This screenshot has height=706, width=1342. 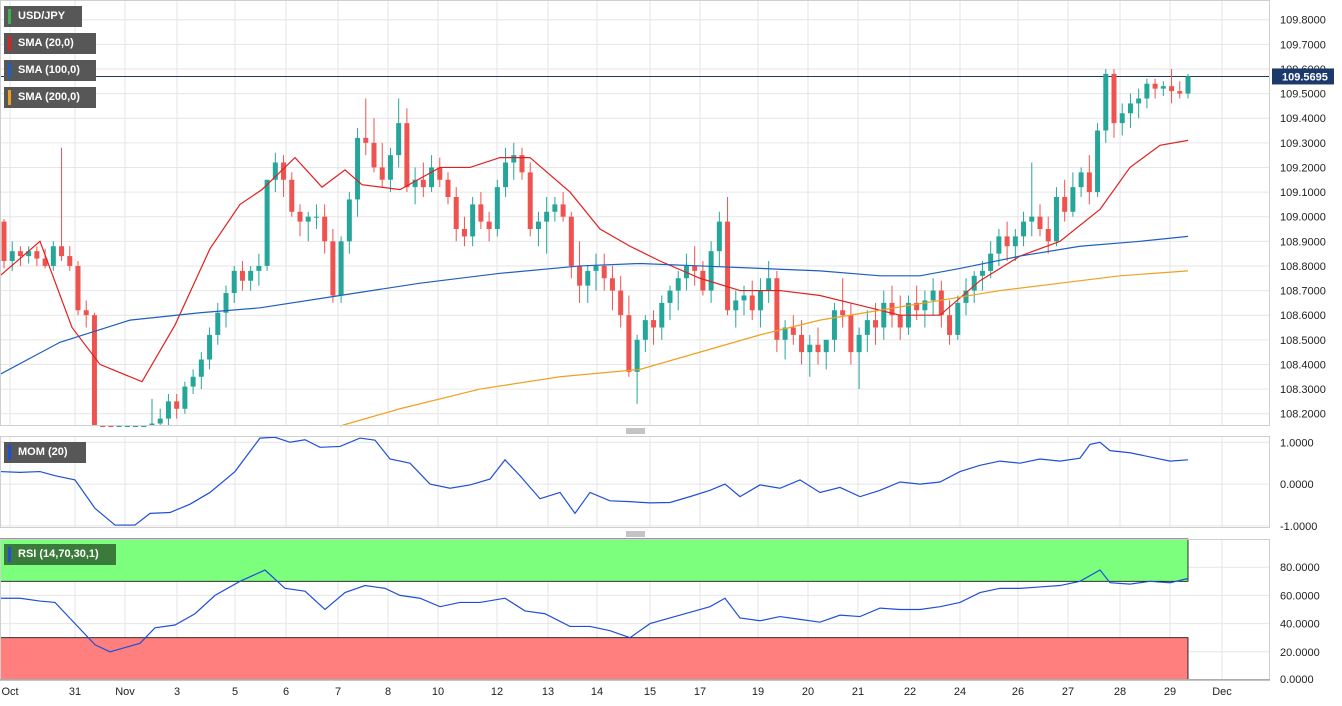 I want to click on legend-item: SMA (100,0), so click(x=50, y=70).